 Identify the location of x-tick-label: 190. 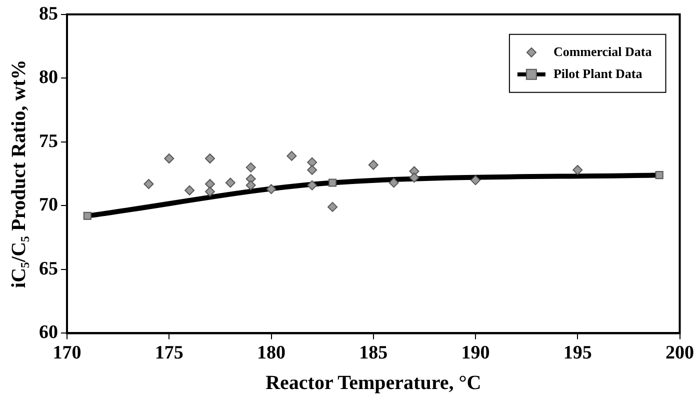
(475, 353).